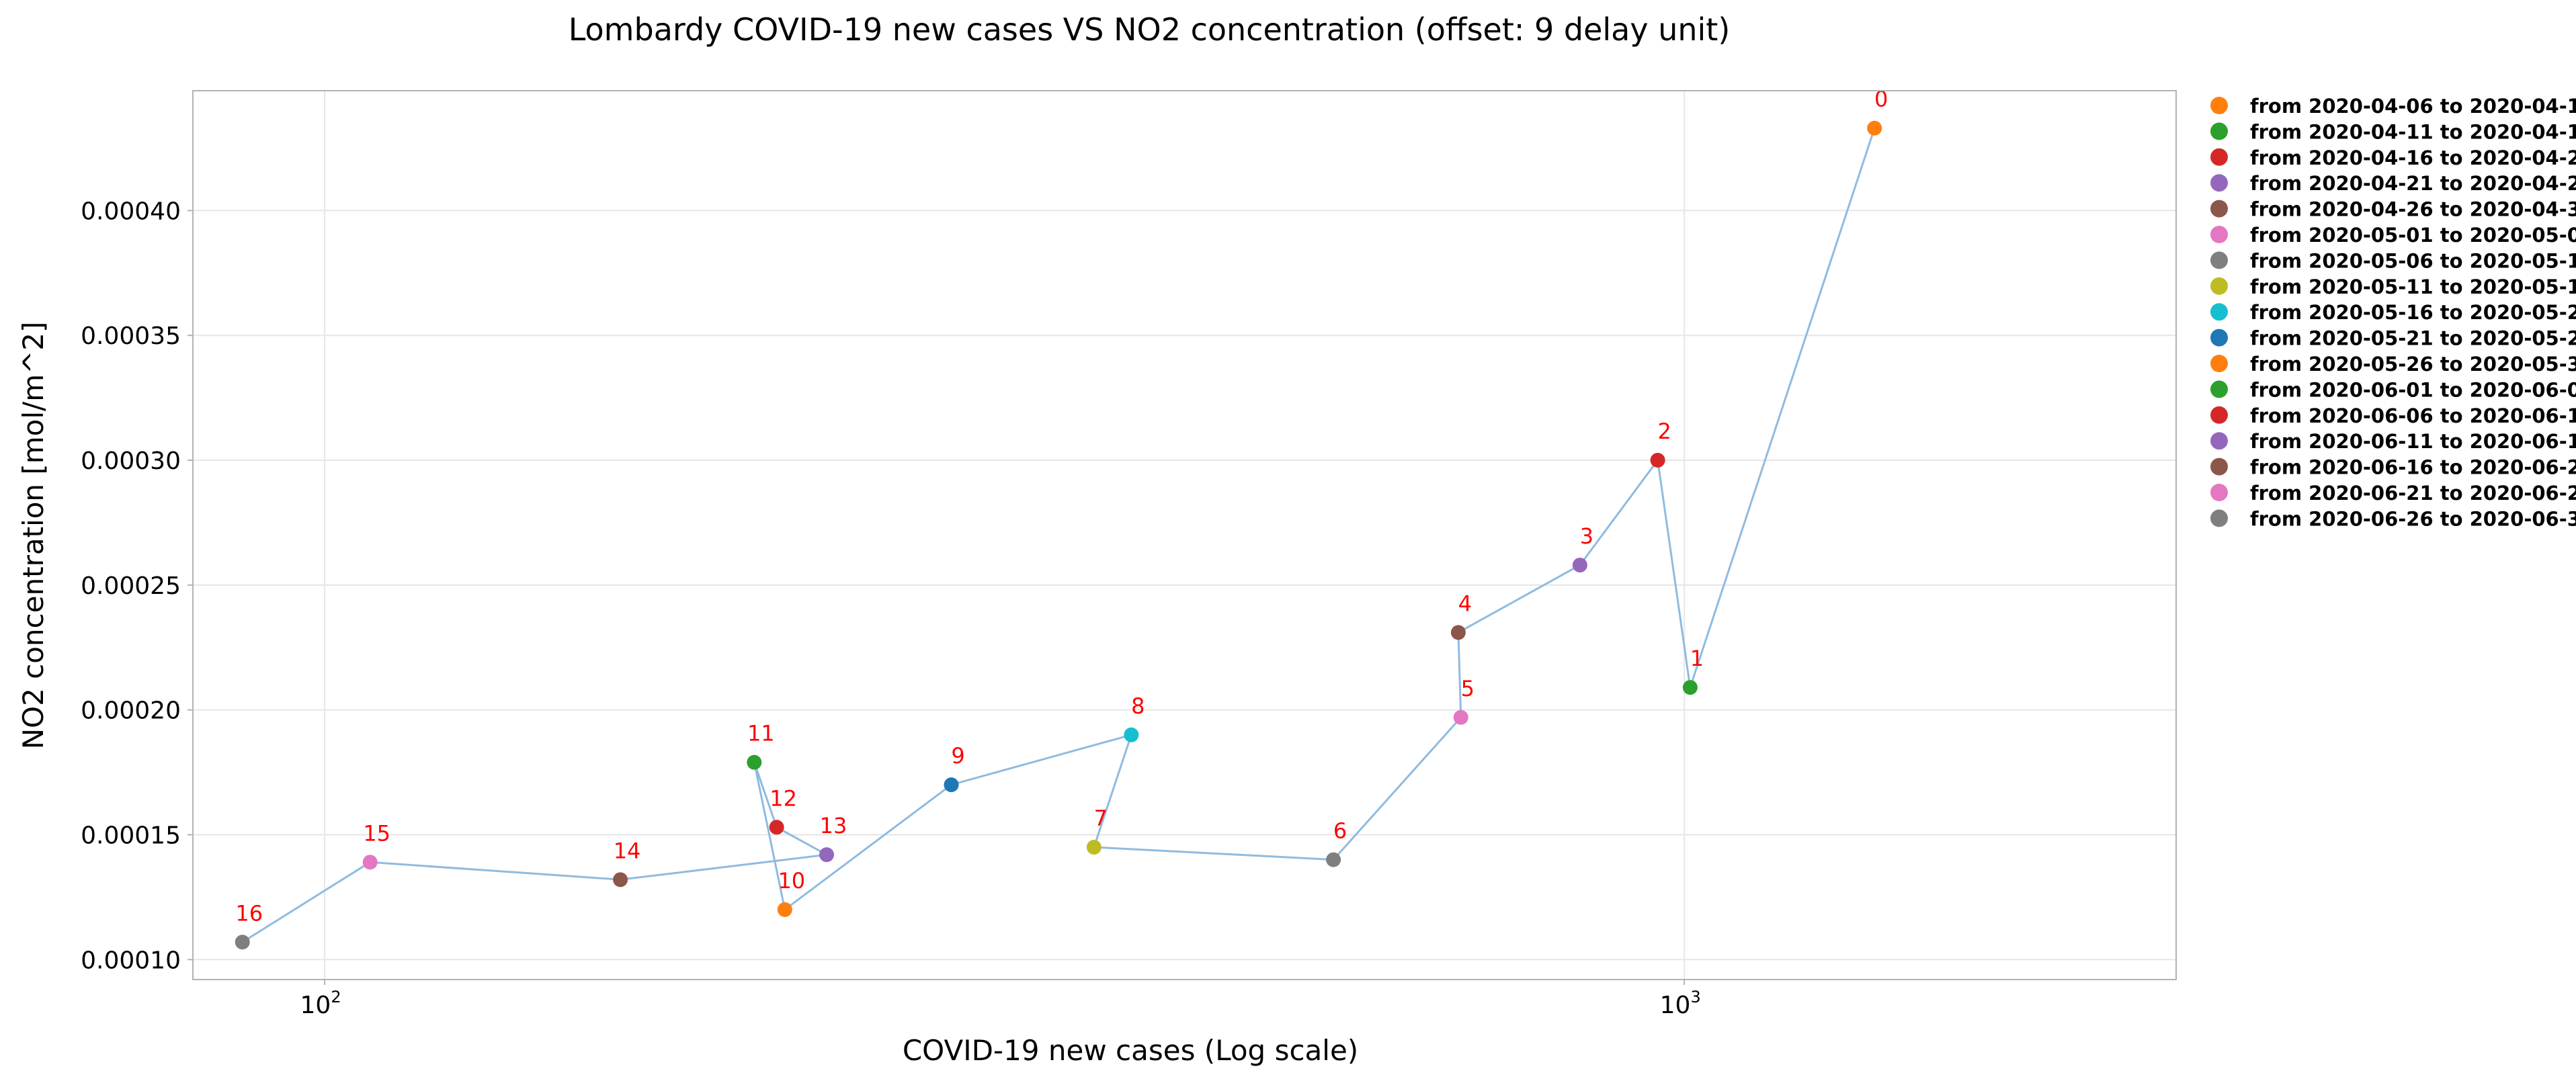 Image resolution: width=2576 pixels, height=1083 pixels. I want to click on legend-label: from 2020-06-01 to 2020-06-05, so click(2413, 389).